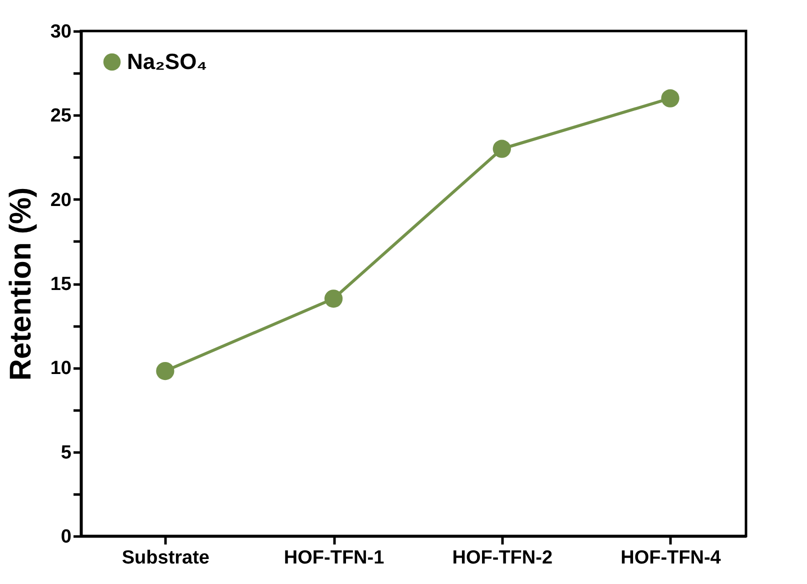 The width and height of the screenshot is (807, 584). Describe the element at coordinates (166, 558) in the screenshot. I see `x-tick-label: Substrate` at that location.